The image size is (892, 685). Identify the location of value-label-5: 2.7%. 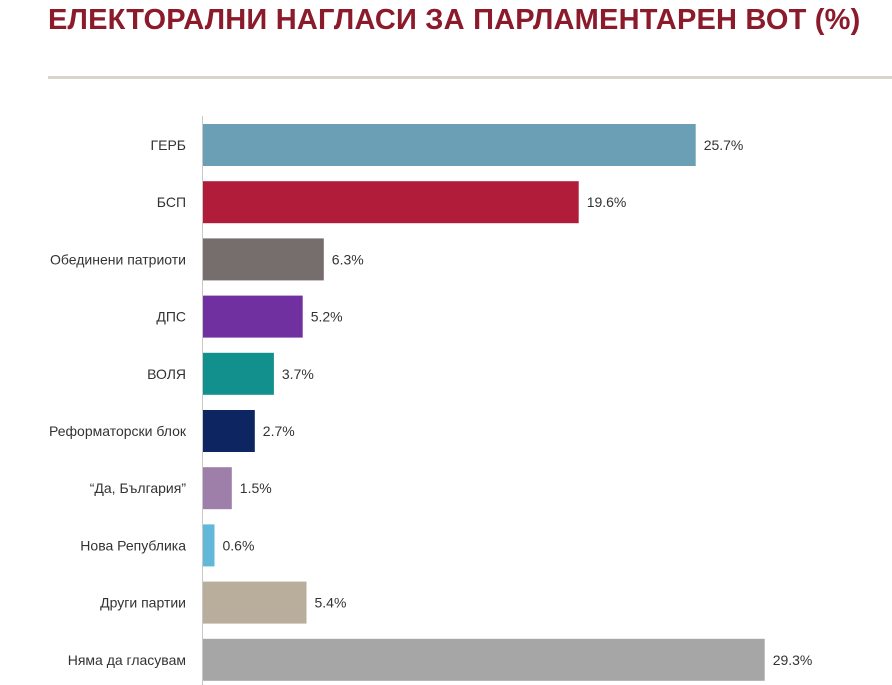
(279, 431).